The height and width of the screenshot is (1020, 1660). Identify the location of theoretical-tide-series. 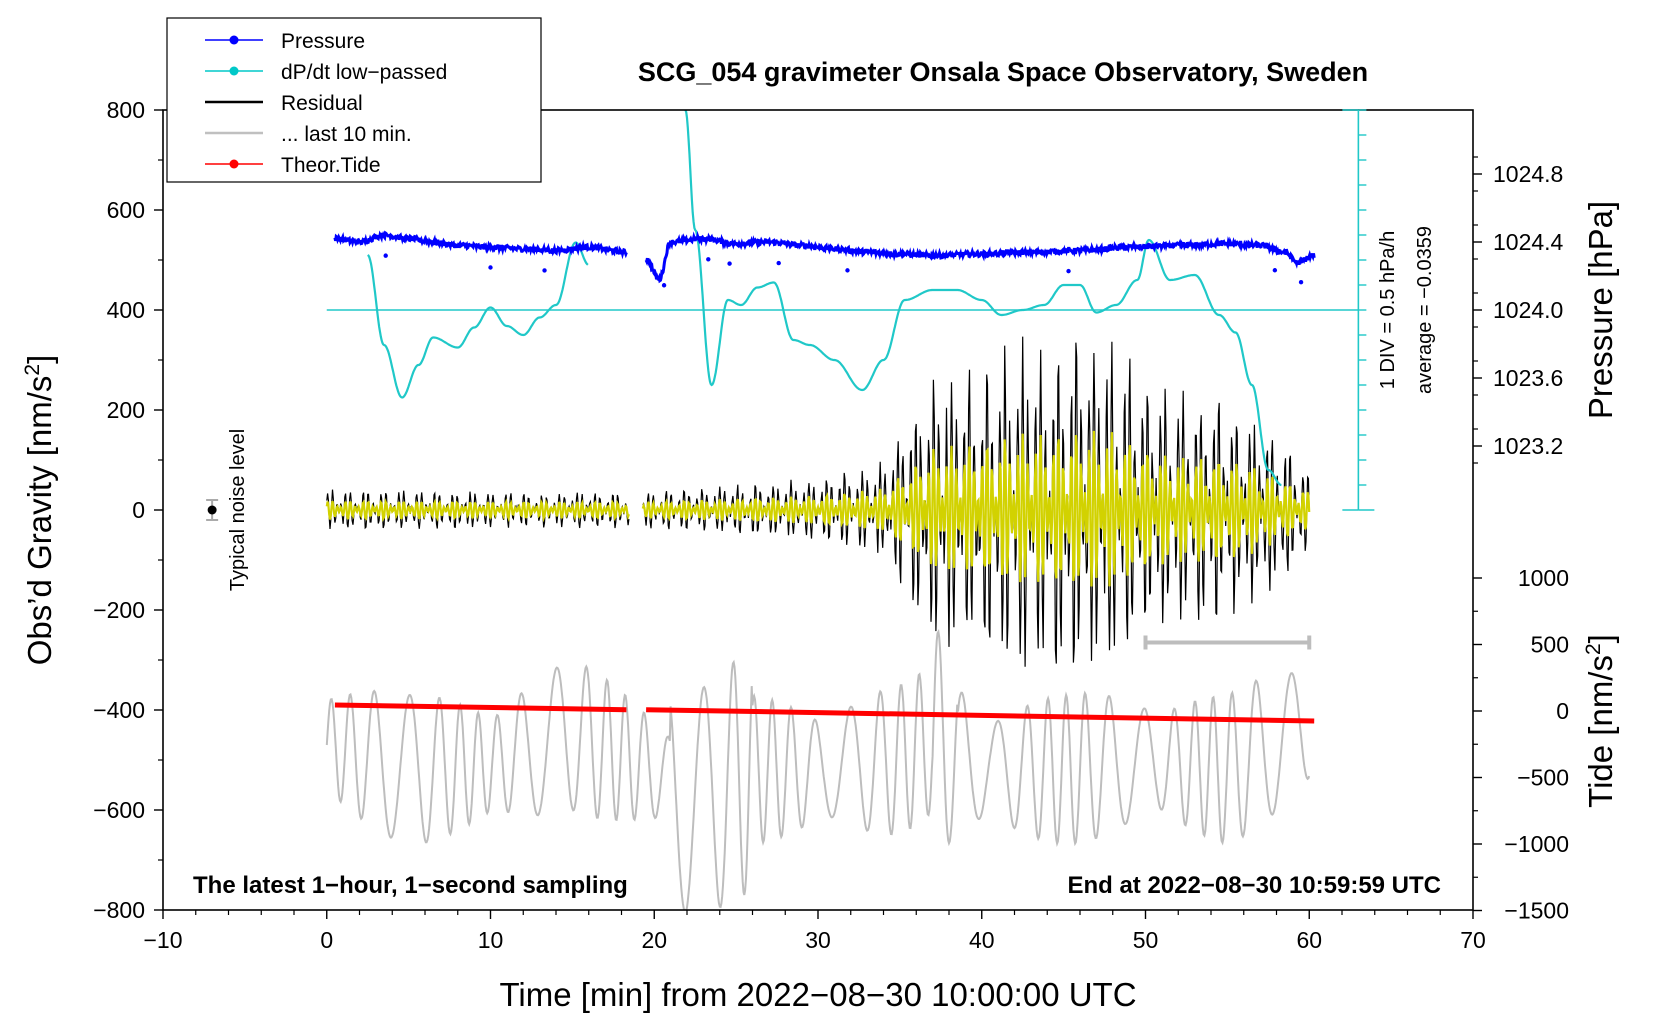
(824, 713).